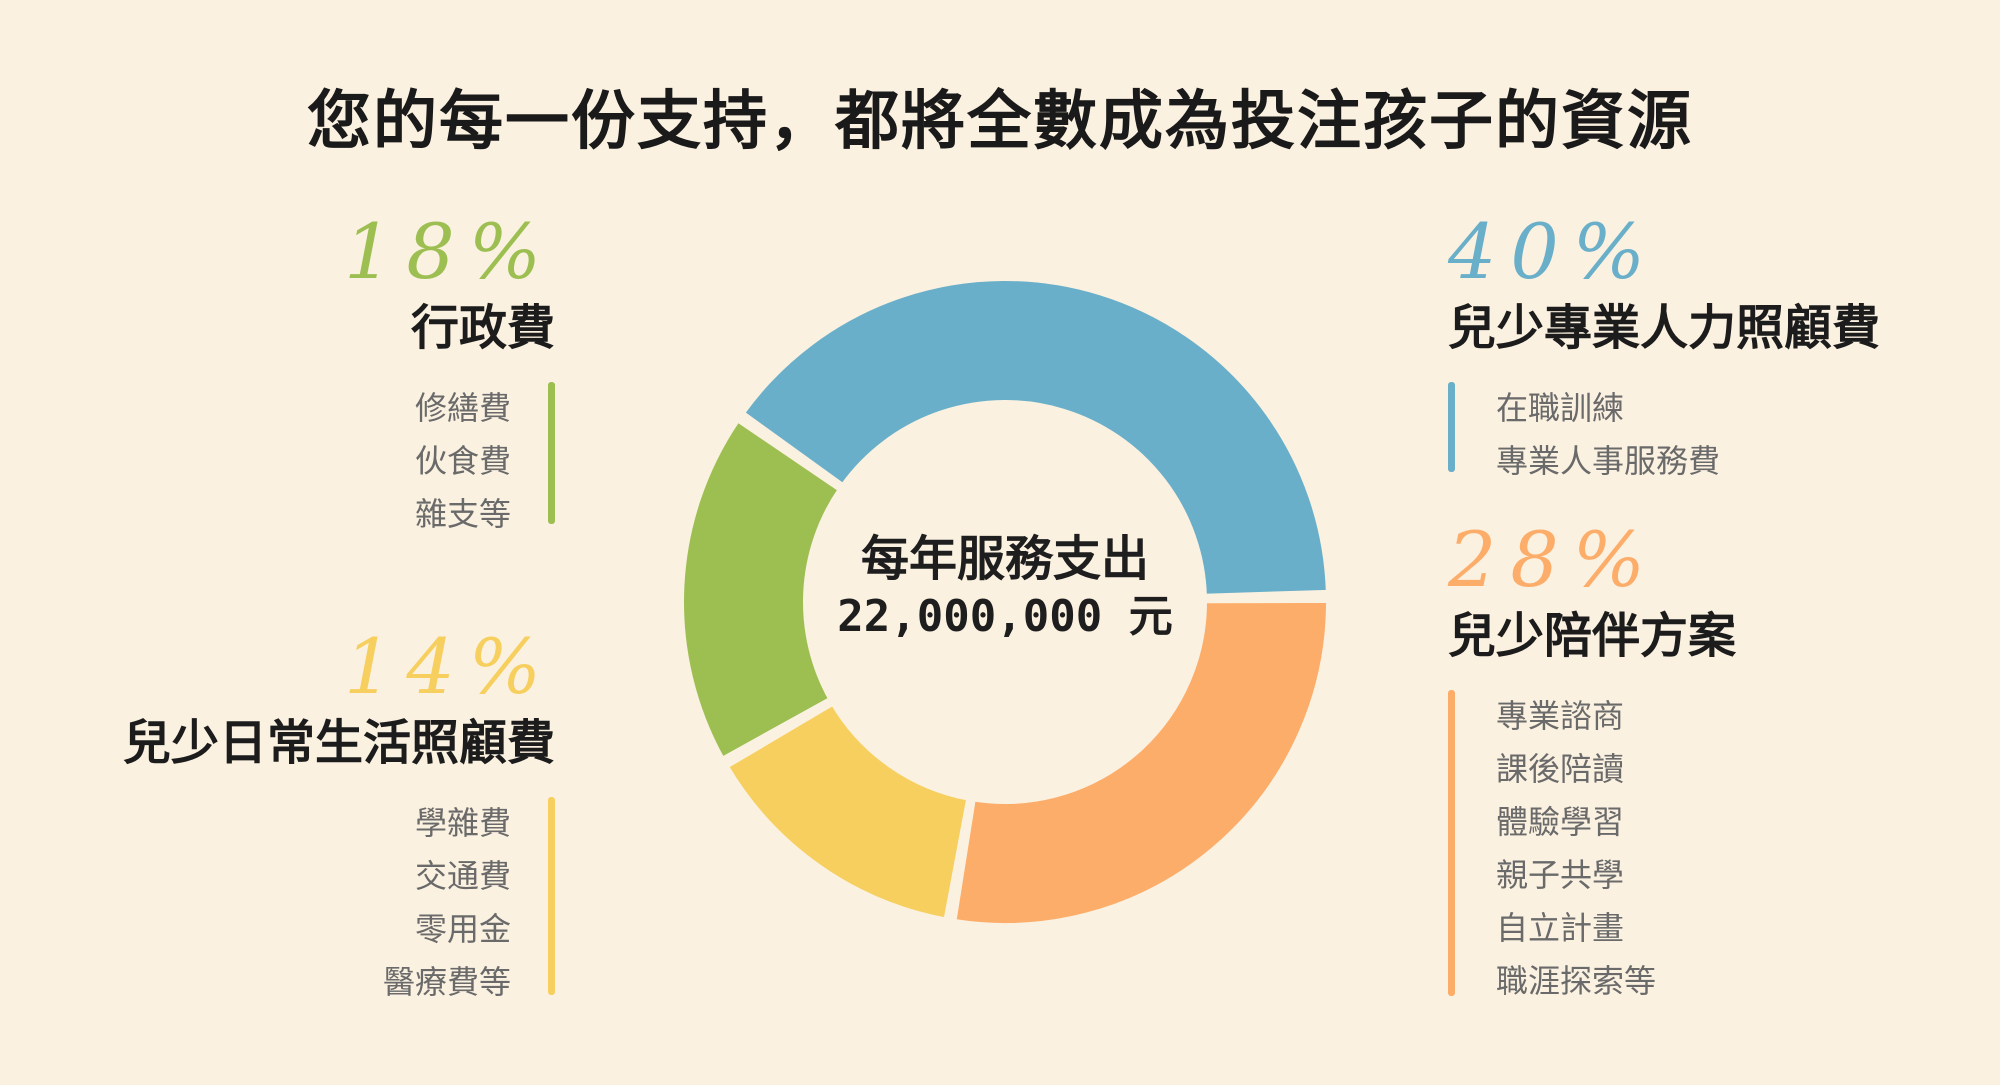 The height and width of the screenshot is (1085, 2000). What do you see at coordinates (462, 929) in the screenshot?
I see `category-item: 零用金` at bounding box center [462, 929].